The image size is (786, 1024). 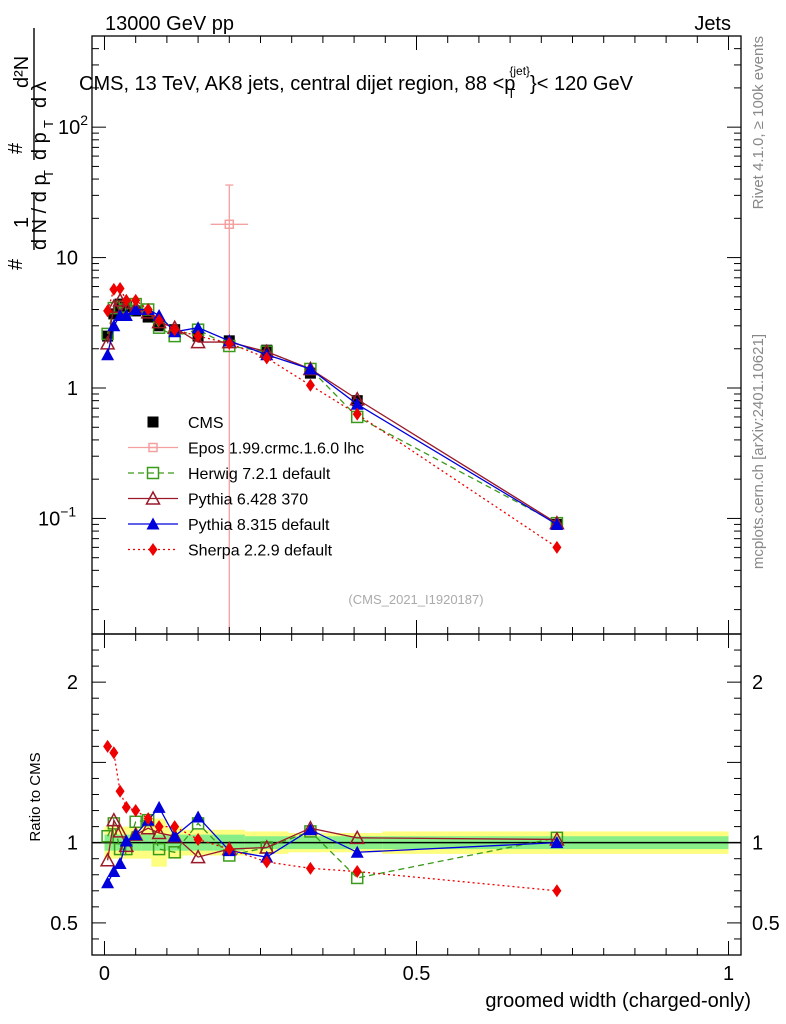 What do you see at coordinates (758, 451) in the screenshot?
I see `side-label-mcplots: mcplots.cern.ch [arXiv:2401.10621]` at bounding box center [758, 451].